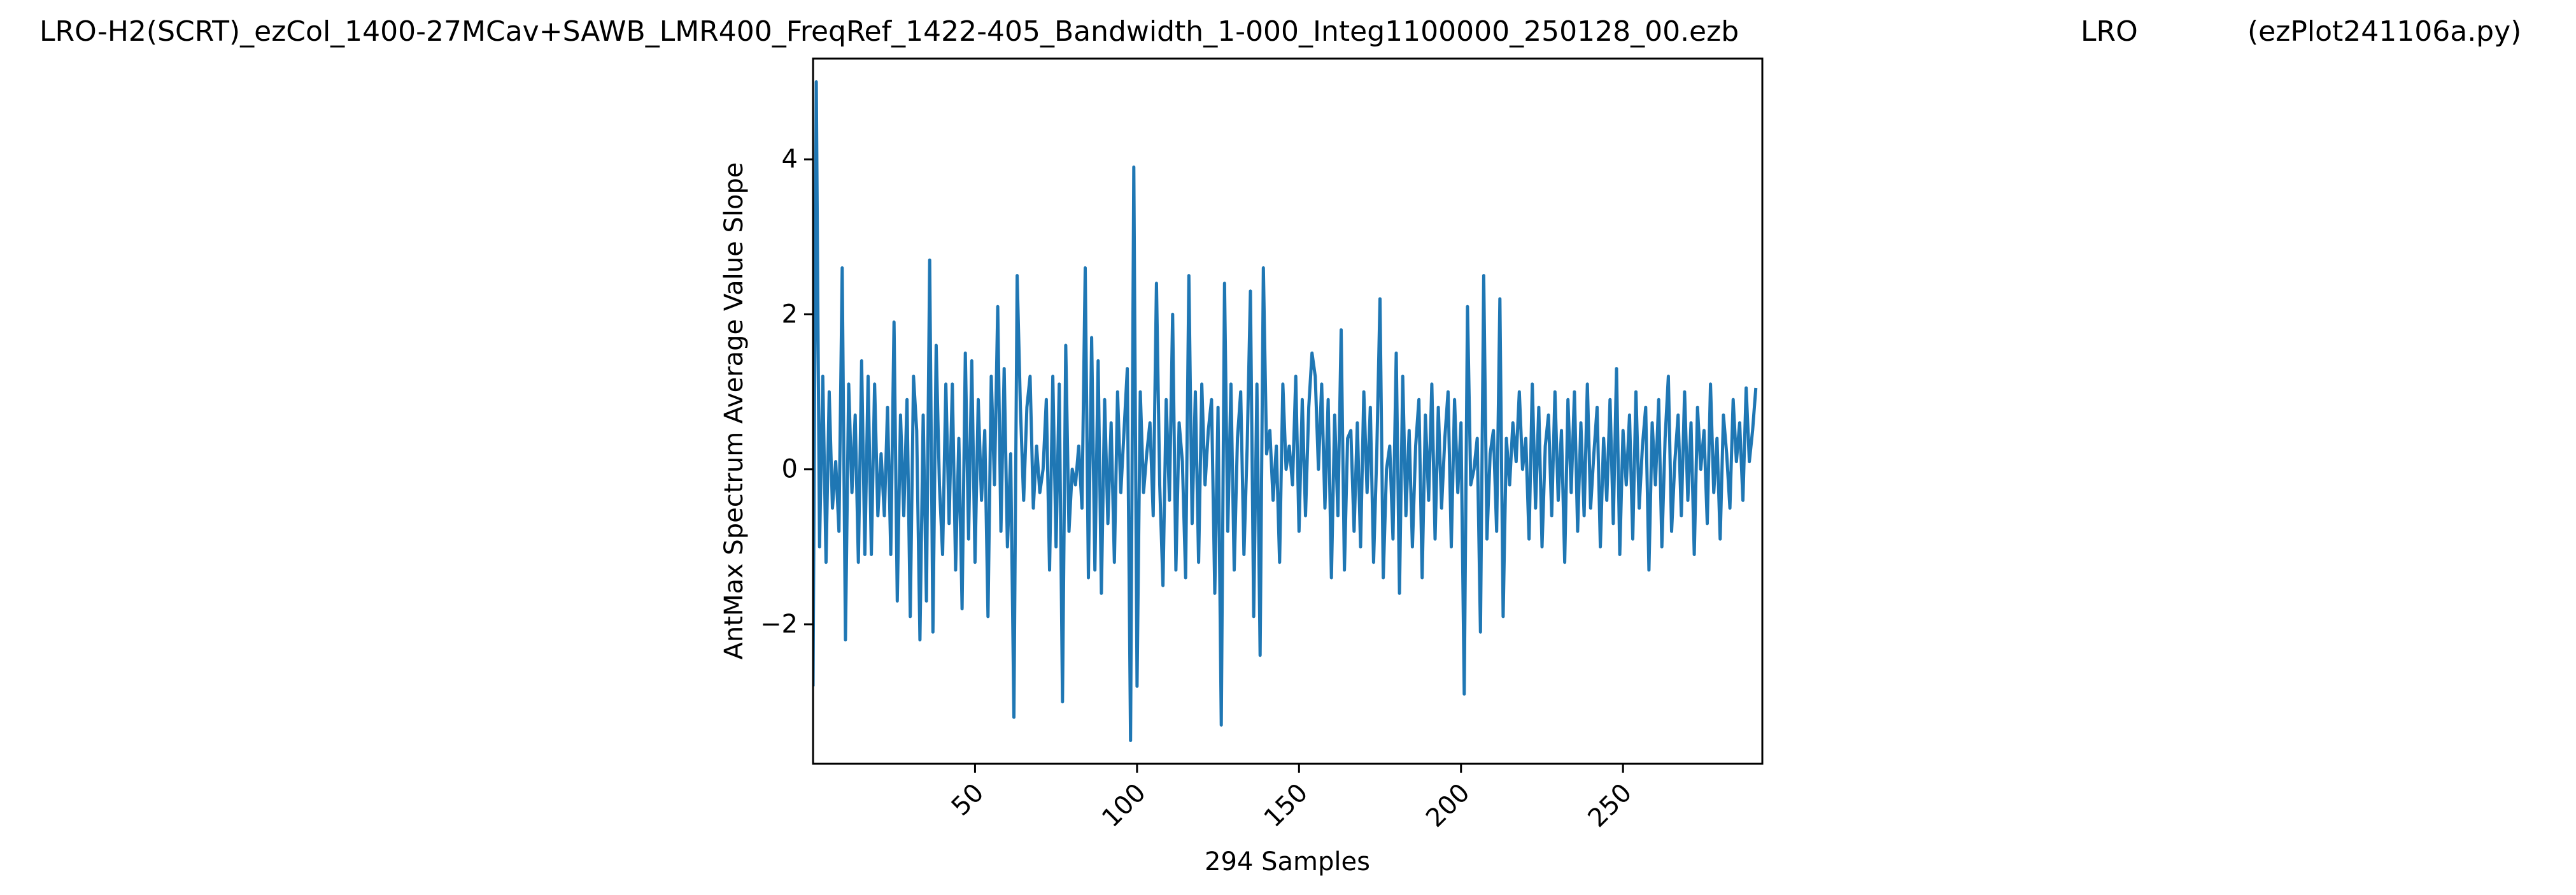 The height and width of the screenshot is (895, 2576). Describe the element at coordinates (1448, 805) in the screenshot. I see `x-tick-label: 200` at that location.